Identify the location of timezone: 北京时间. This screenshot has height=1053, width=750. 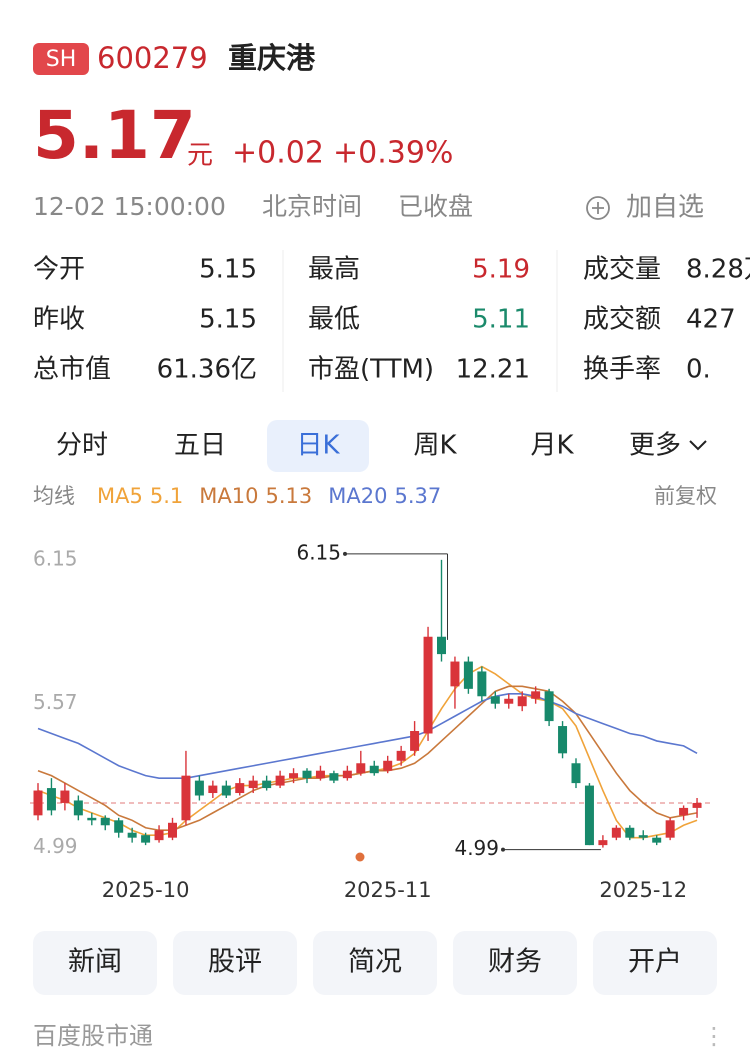
(312, 206).